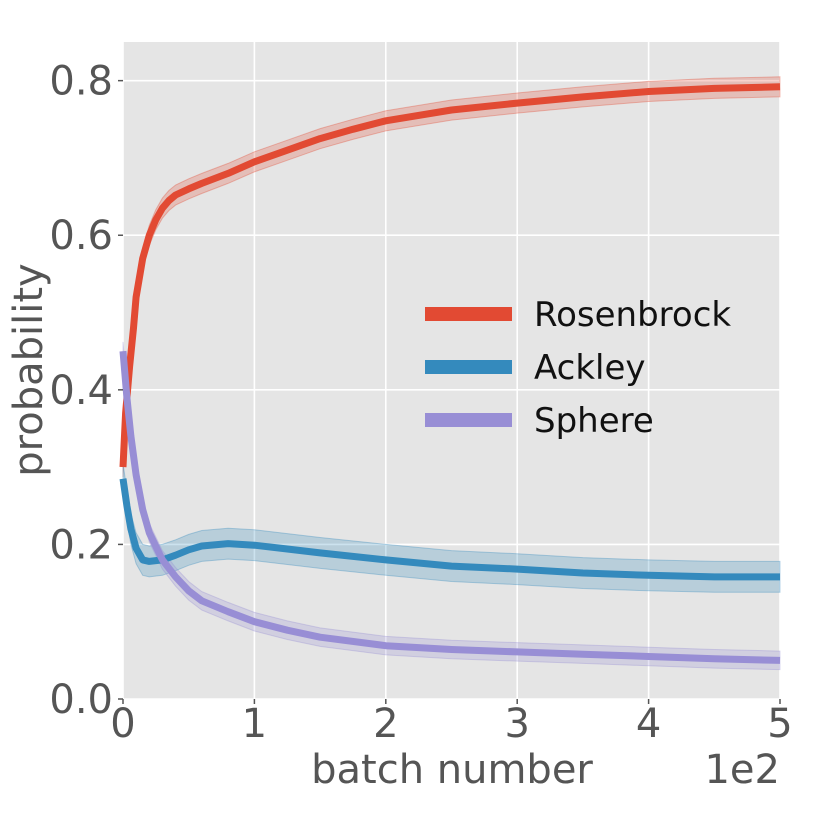  What do you see at coordinates (81, 700) in the screenshot?
I see `y-tick-label: 0.0` at bounding box center [81, 700].